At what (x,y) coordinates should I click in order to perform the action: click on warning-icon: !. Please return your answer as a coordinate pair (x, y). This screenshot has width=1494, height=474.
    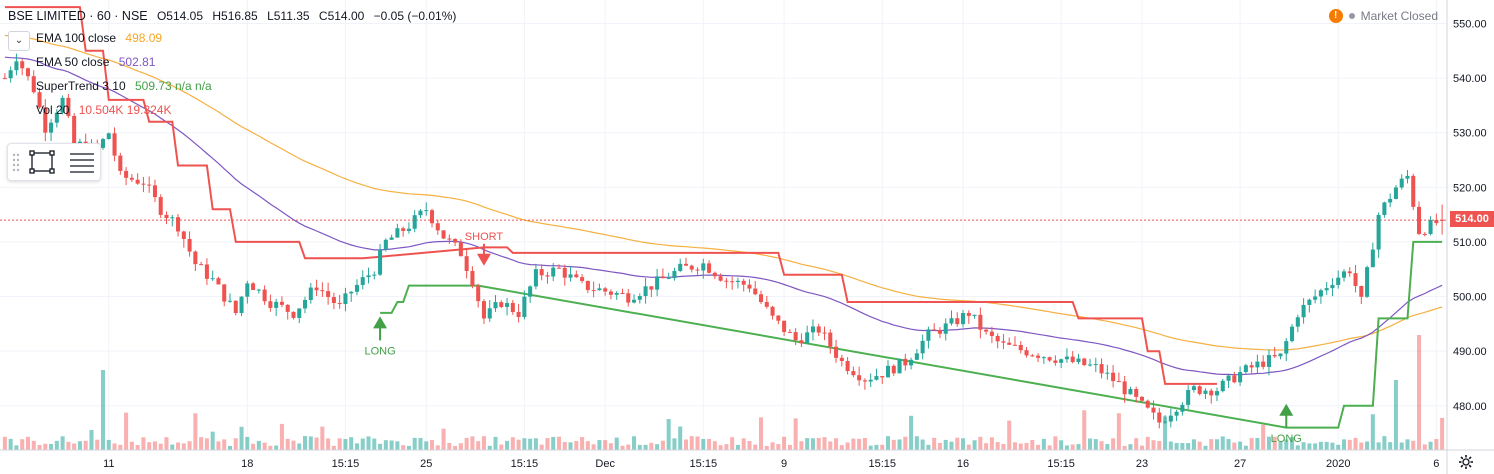
    Looking at the image, I should click on (1335, 16).